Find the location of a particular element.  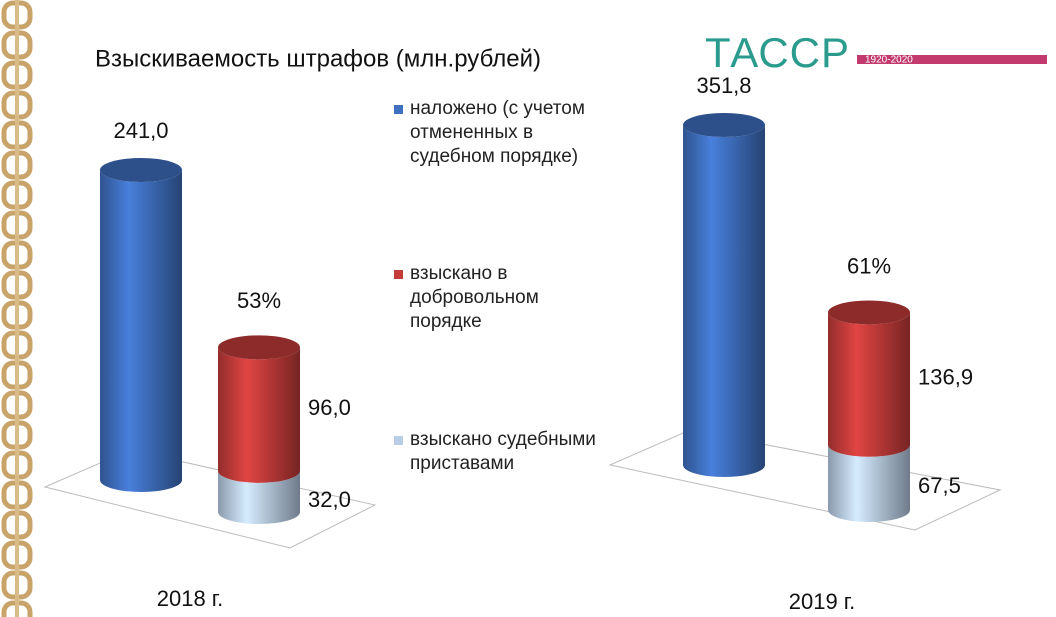

chart-title: Взыскиваемость штрафов (млн.рублей) is located at coordinates (318, 58).